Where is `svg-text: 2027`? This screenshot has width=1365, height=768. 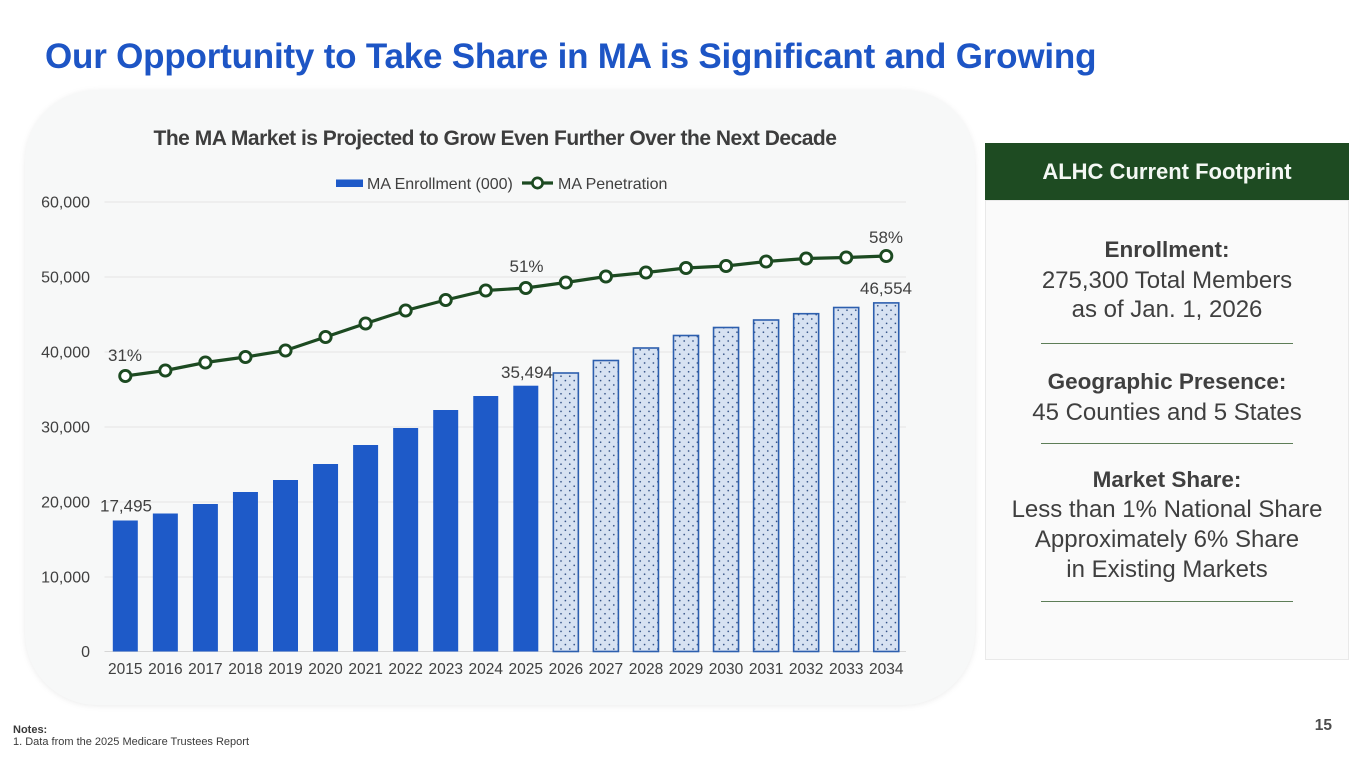 svg-text: 2027 is located at coordinates (606, 669).